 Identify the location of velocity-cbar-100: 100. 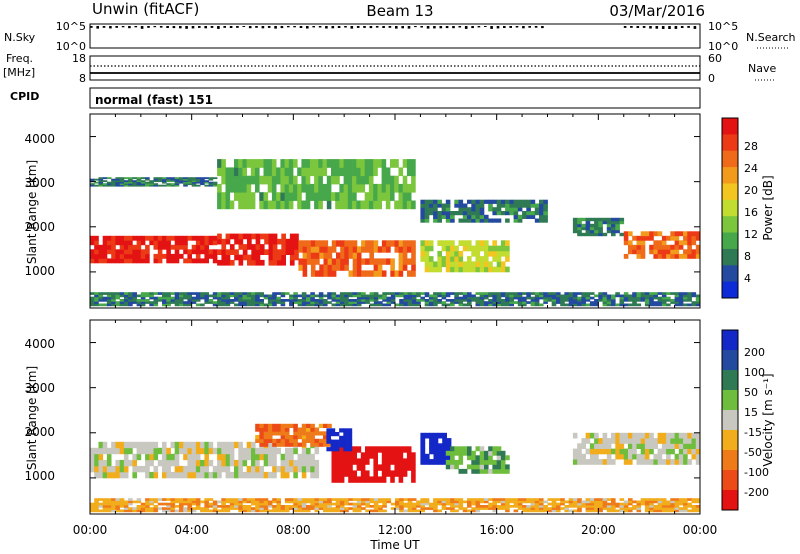
(754, 372).